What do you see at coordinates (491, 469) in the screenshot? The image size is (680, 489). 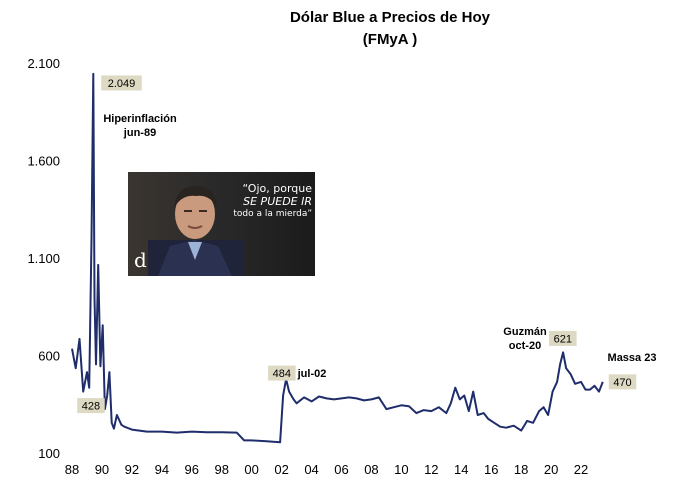 I see `x-tick-label: 16` at bounding box center [491, 469].